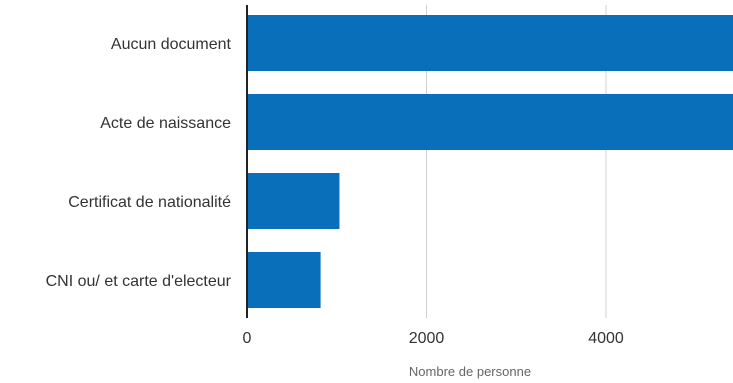 The width and height of the screenshot is (733, 383). What do you see at coordinates (247, 338) in the screenshot?
I see `x-tick-label: 0` at bounding box center [247, 338].